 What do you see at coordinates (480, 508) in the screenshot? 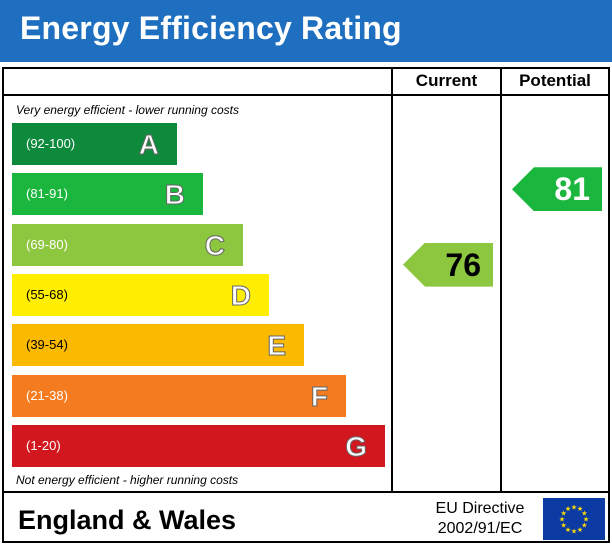
I see `directive-line-1: EU Directive` at bounding box center [480, 508].